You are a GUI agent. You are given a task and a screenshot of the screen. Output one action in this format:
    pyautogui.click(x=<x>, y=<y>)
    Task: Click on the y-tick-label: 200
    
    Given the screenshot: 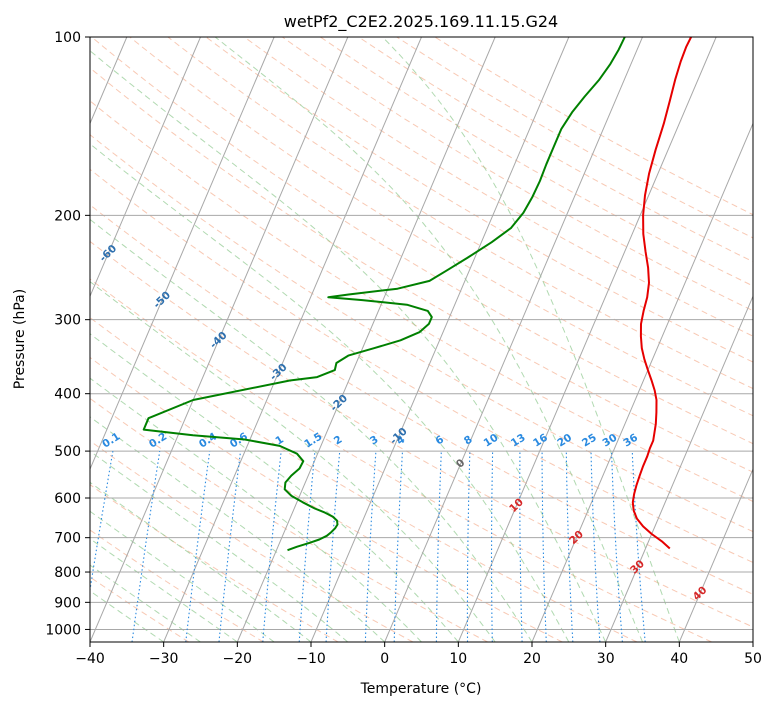 What is the action you would take?
    pyautogui.click(x=67, y=216)
    